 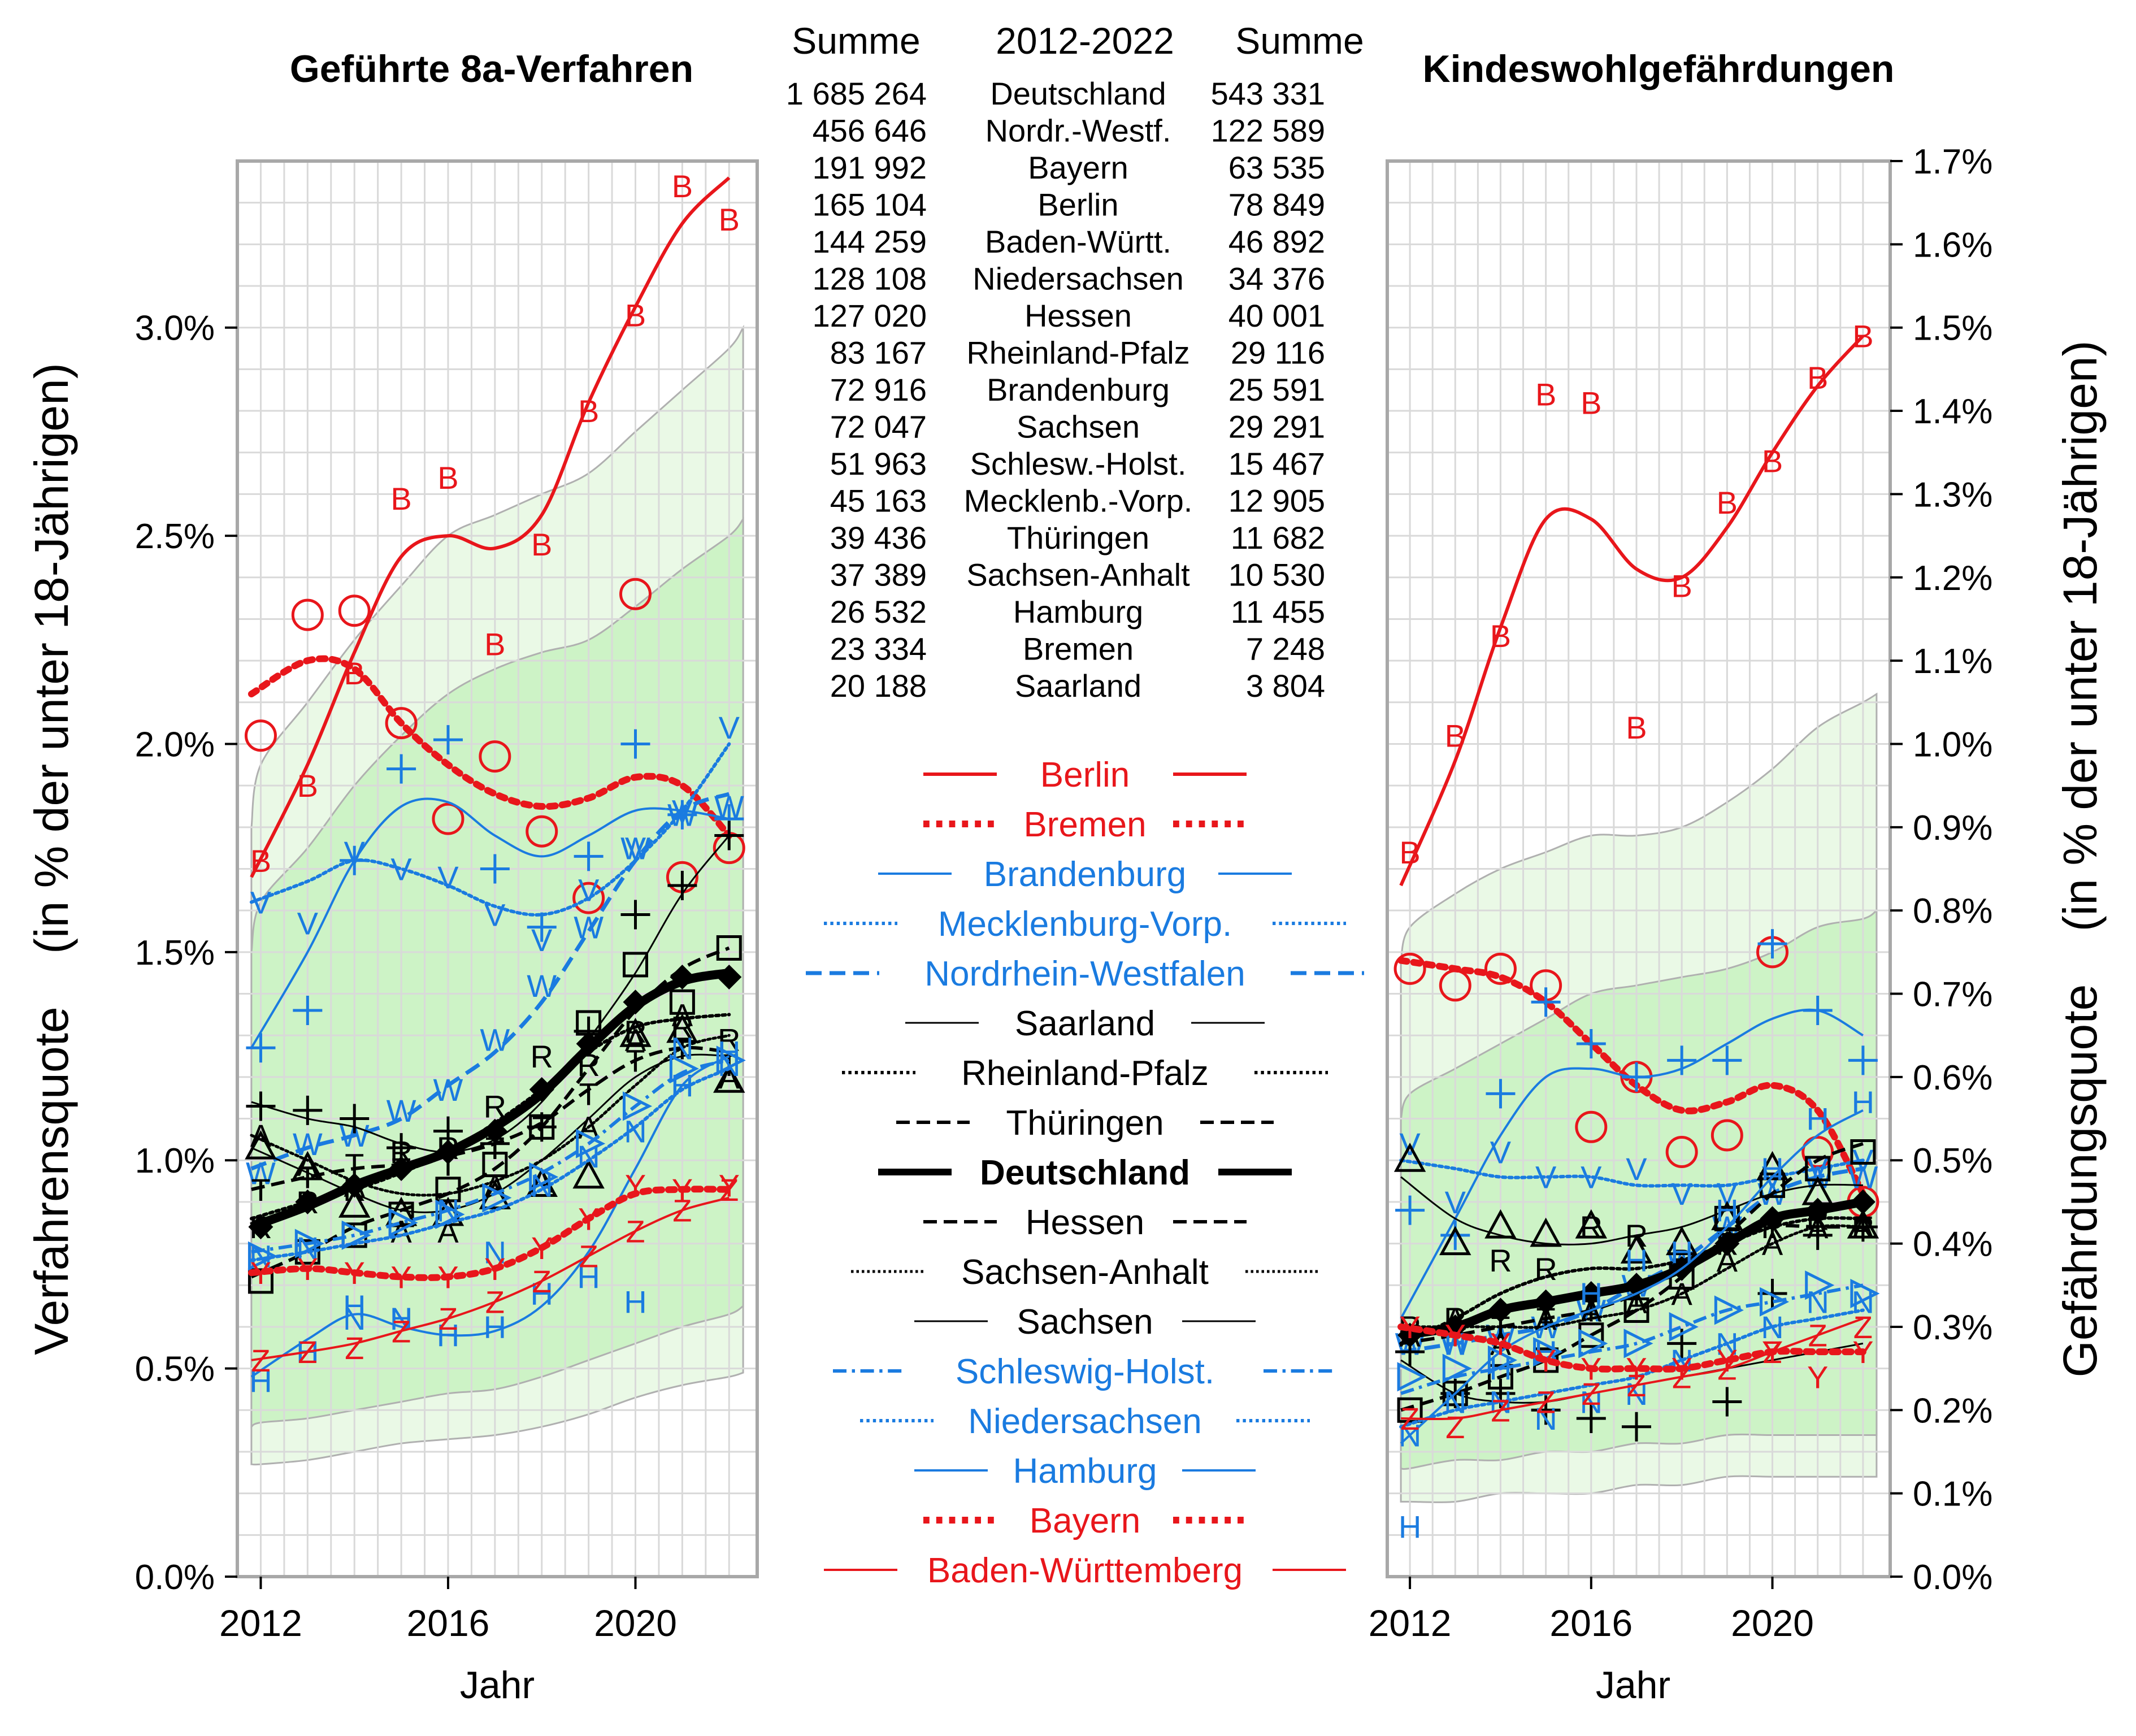 I want to click on legend-item-sachsen-anhalt: Sachsen-Anhalt, so click(x=1085, y=1272).